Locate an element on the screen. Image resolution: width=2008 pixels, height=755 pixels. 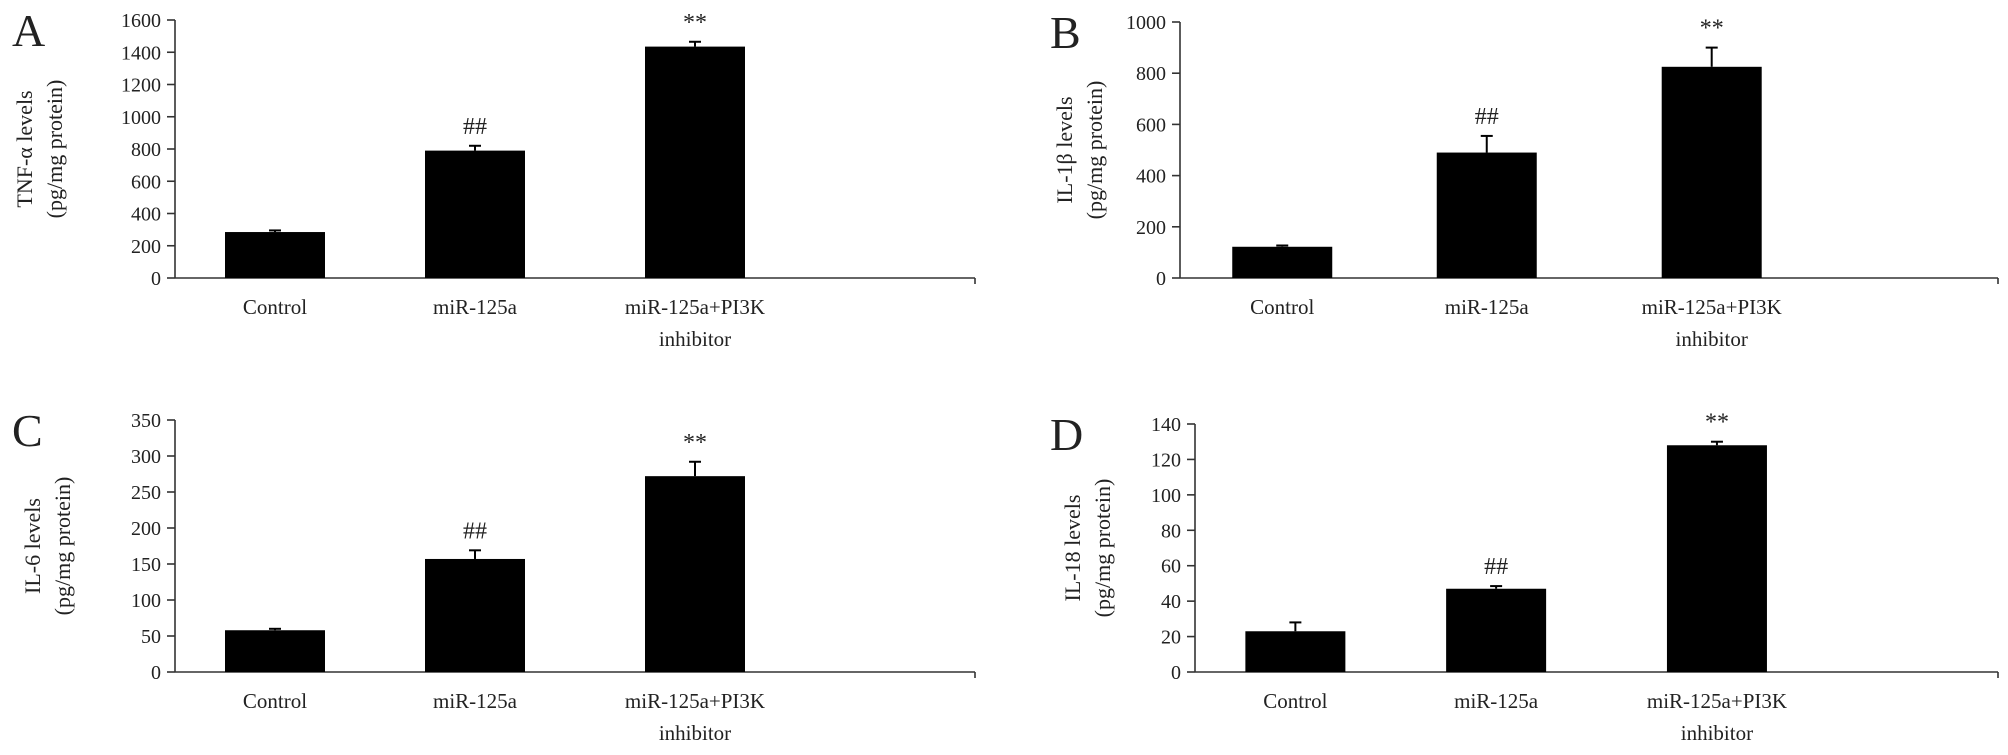
panel-letter: B is located at coordinates (1065, 32).